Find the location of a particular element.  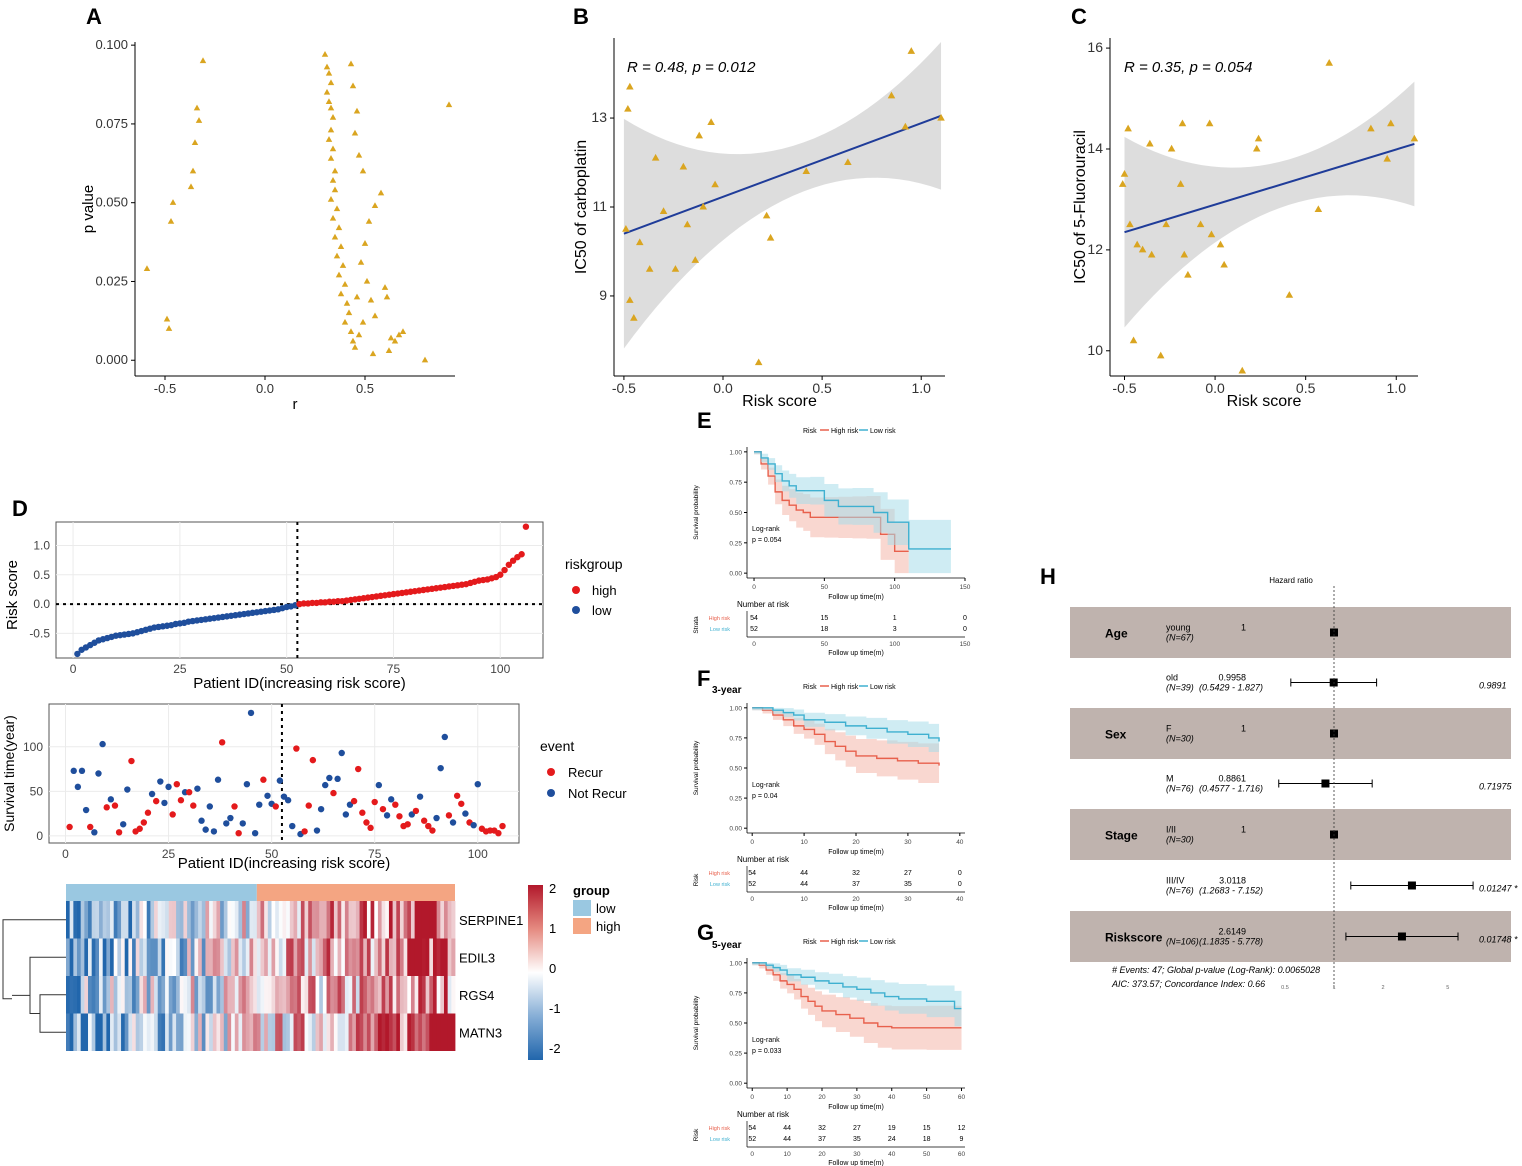

risk-table-count: 18 is located at coordinates (927, 1139).